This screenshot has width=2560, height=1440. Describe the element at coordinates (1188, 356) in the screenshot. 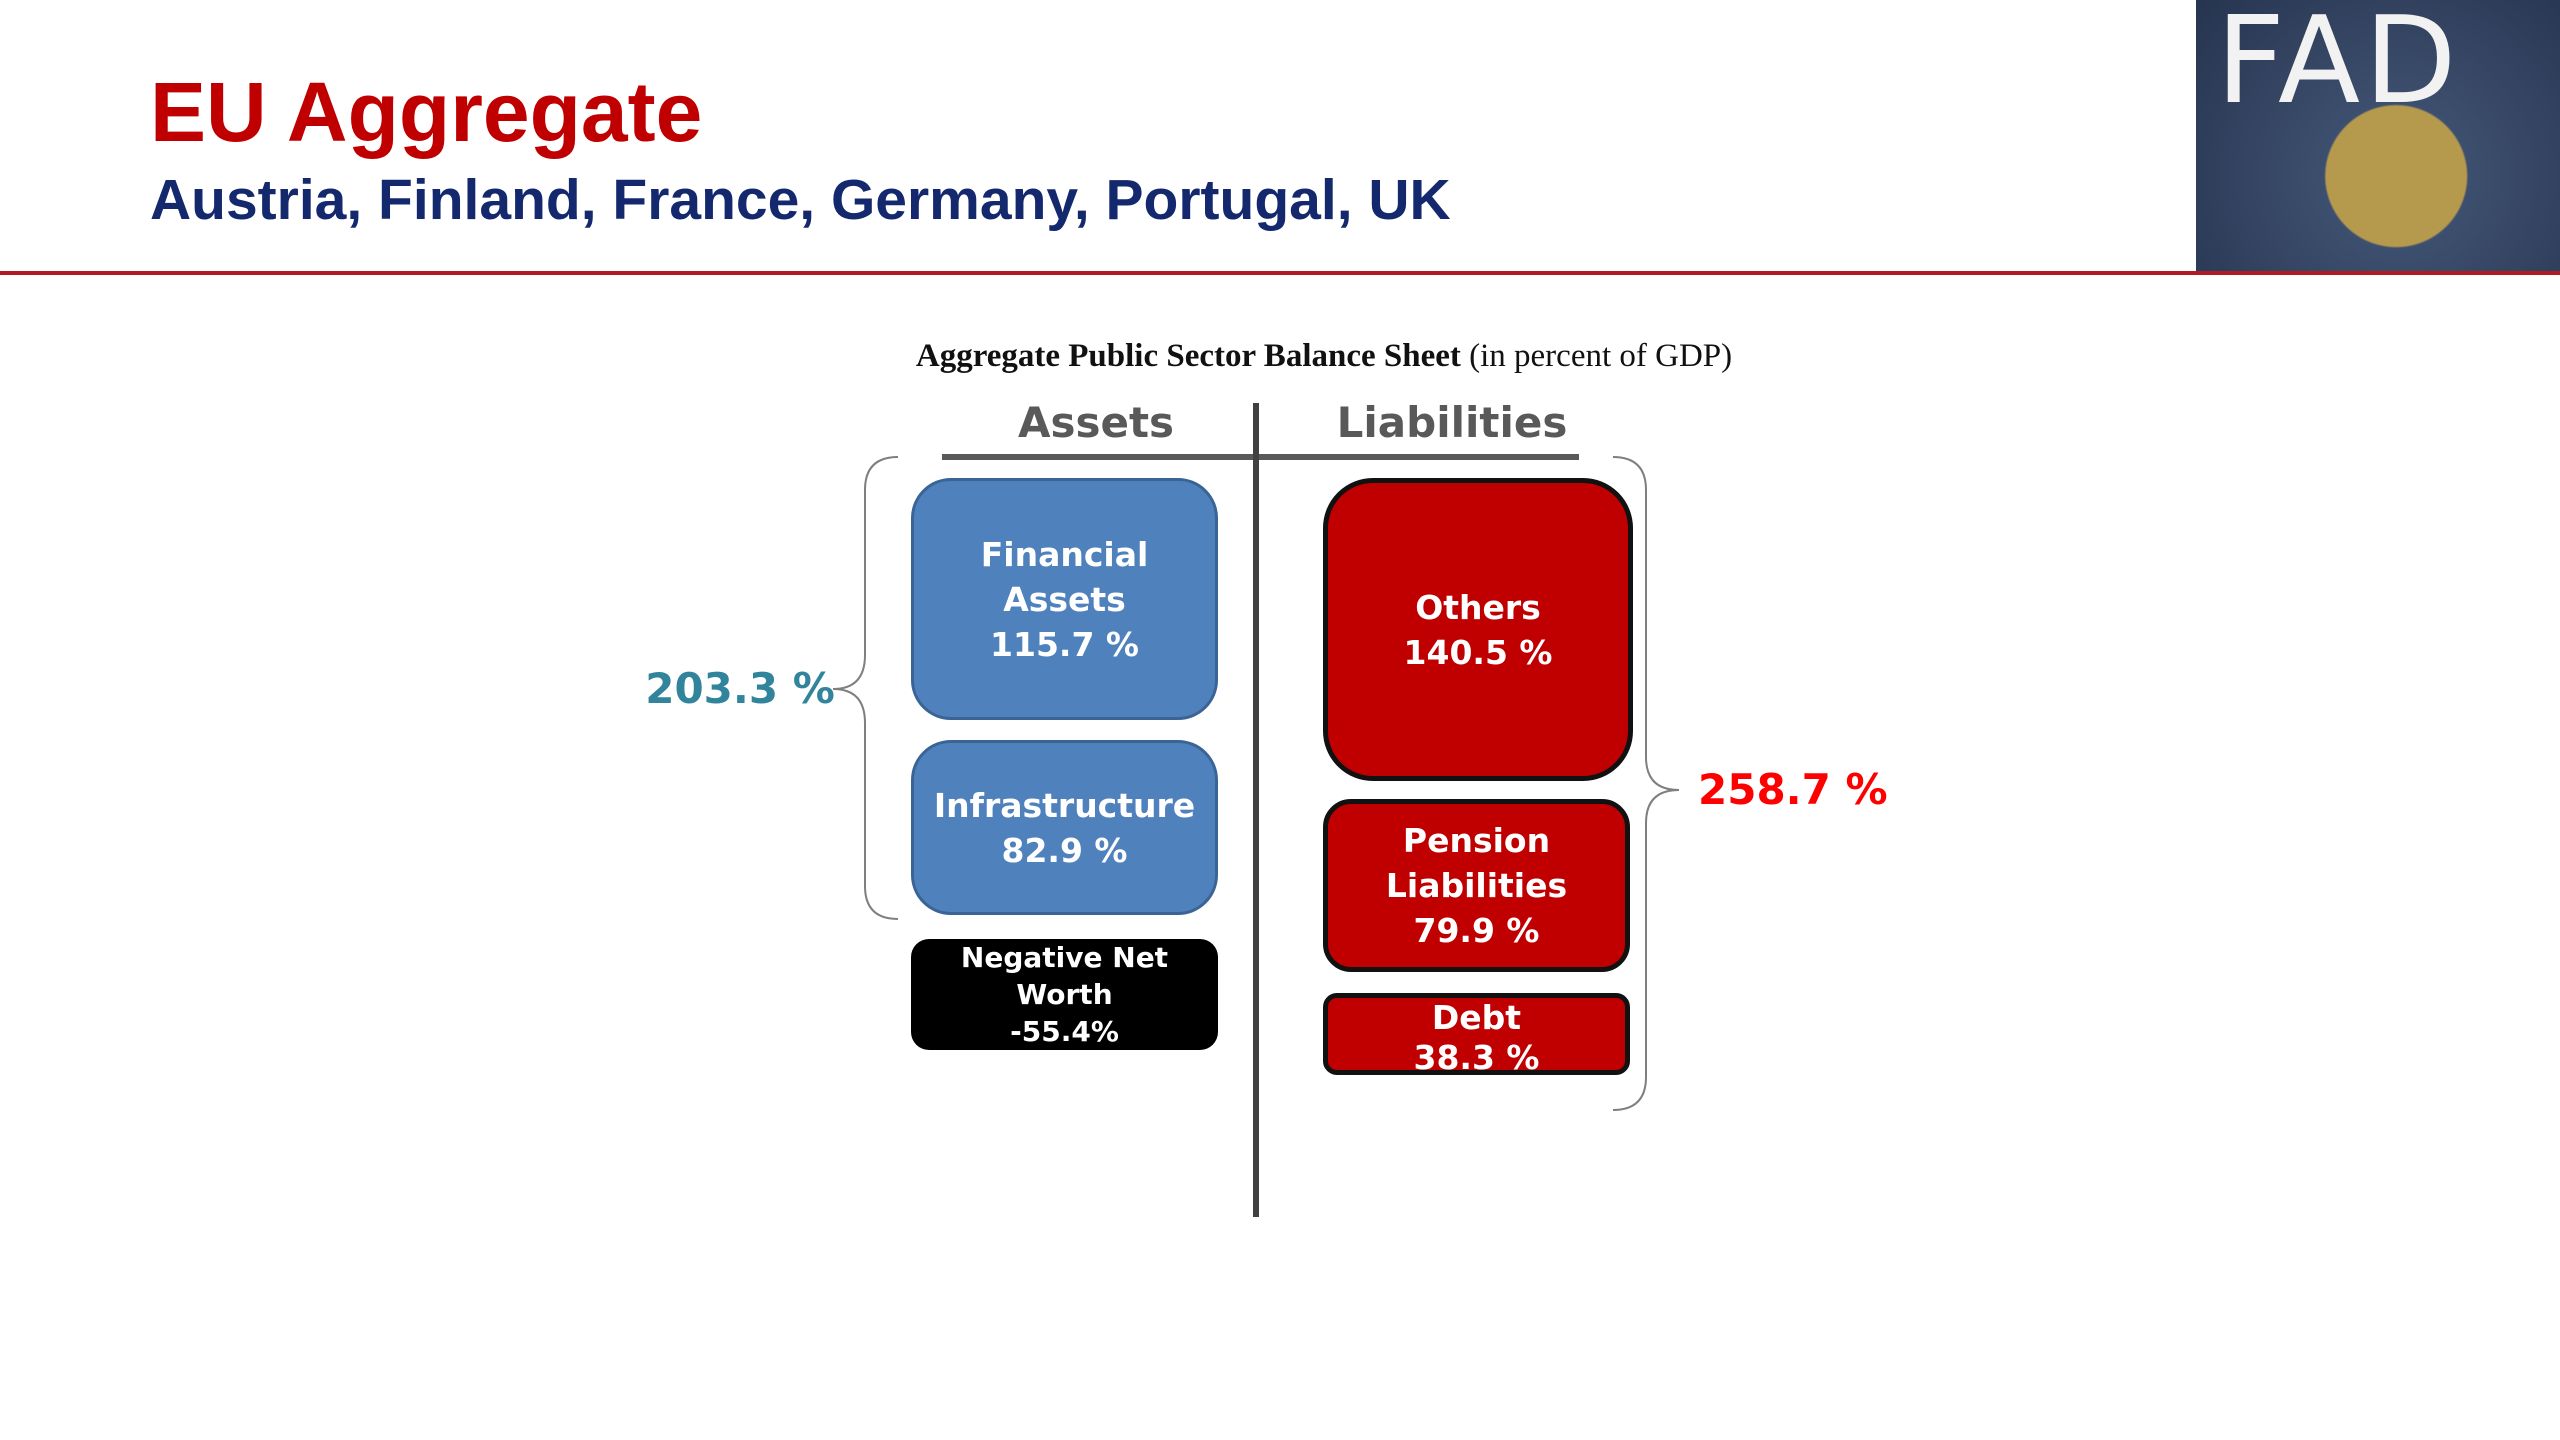

I see `diagram-title-main: Aggregate Public Sector Balance Sheet` at that location.